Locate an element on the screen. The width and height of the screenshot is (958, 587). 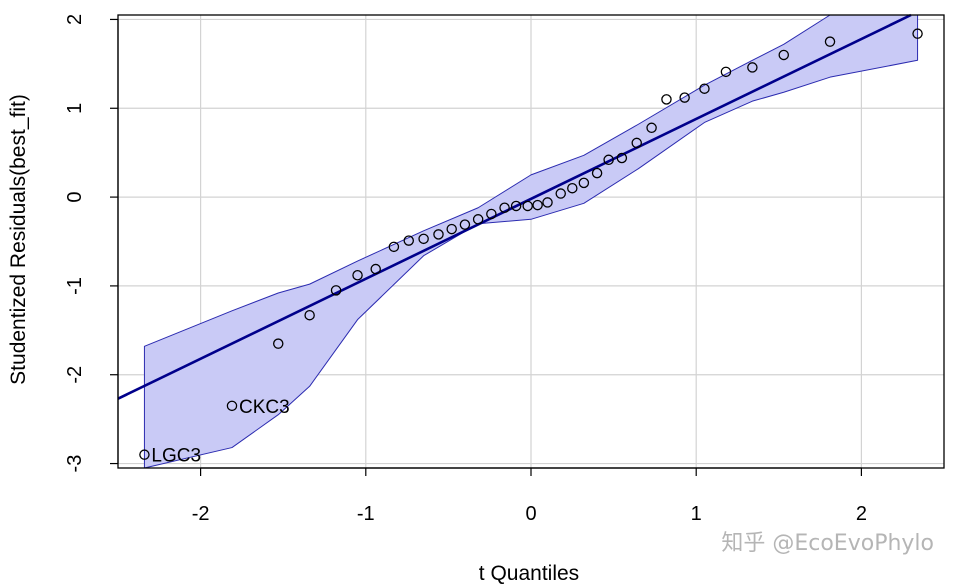
x-axis-title: t Quantiles is located at coordinates (529, 573).